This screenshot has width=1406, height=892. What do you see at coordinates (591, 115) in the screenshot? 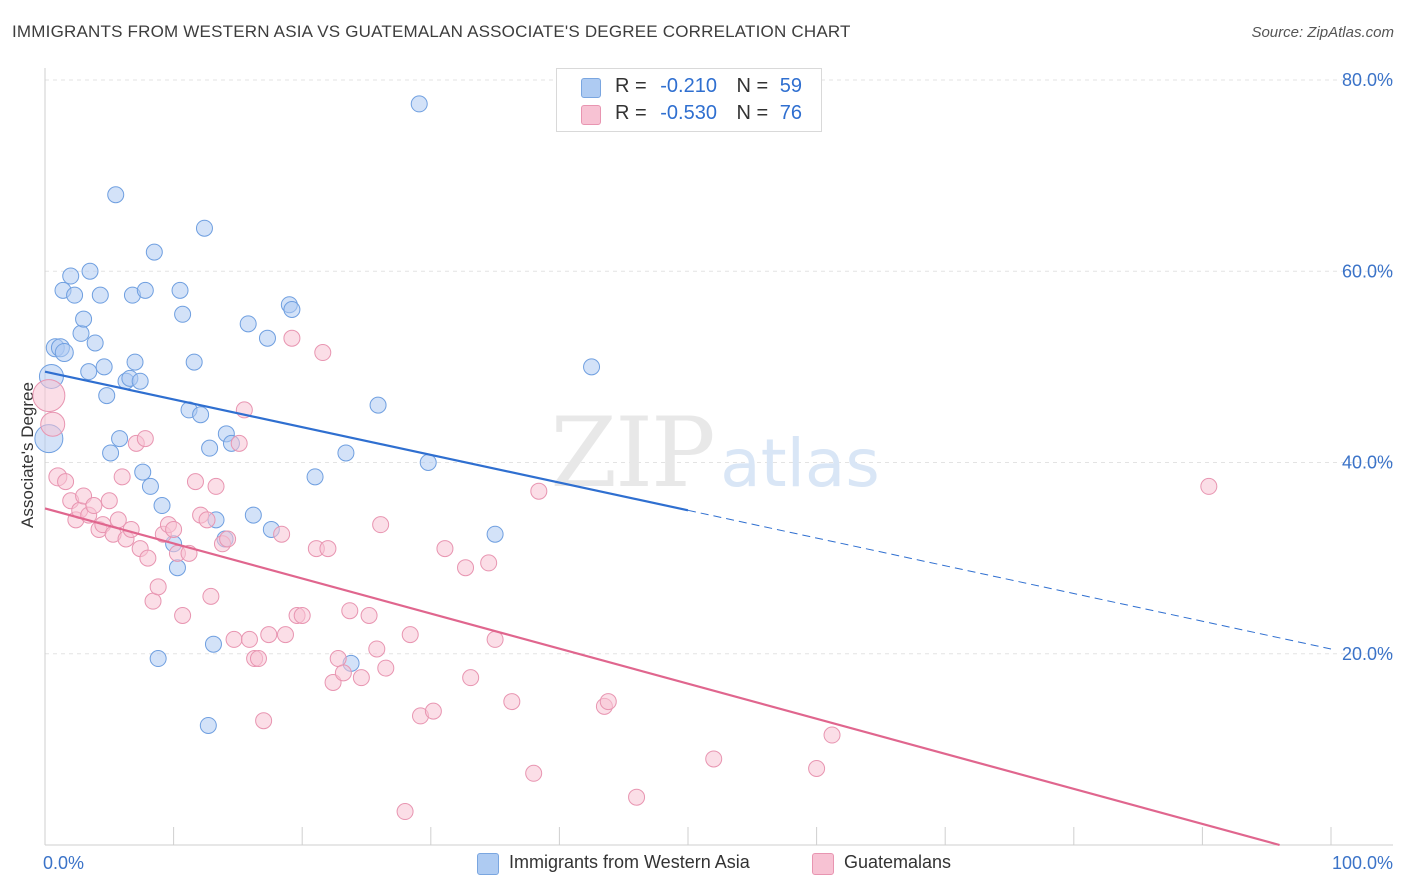
I see `stats-swatch-guatemalans` at bounding box center [591, 115].